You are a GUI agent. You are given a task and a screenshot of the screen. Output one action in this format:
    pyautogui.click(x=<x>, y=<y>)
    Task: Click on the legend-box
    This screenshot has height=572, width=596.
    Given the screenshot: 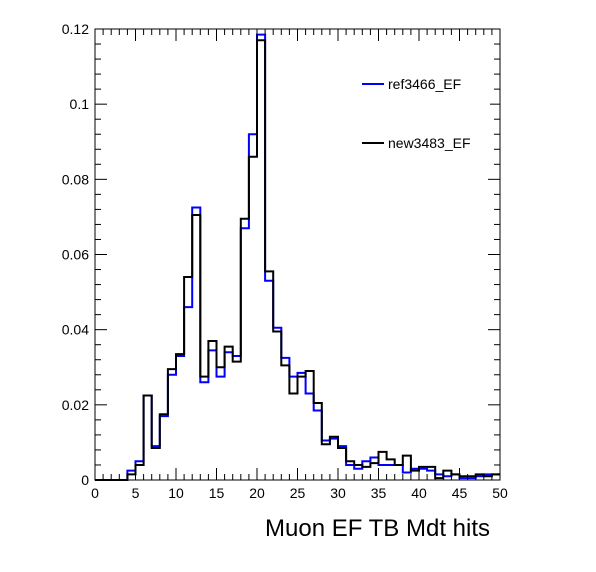 What is the action you would take?
    pyautogui.click(x=422, y=115)
    